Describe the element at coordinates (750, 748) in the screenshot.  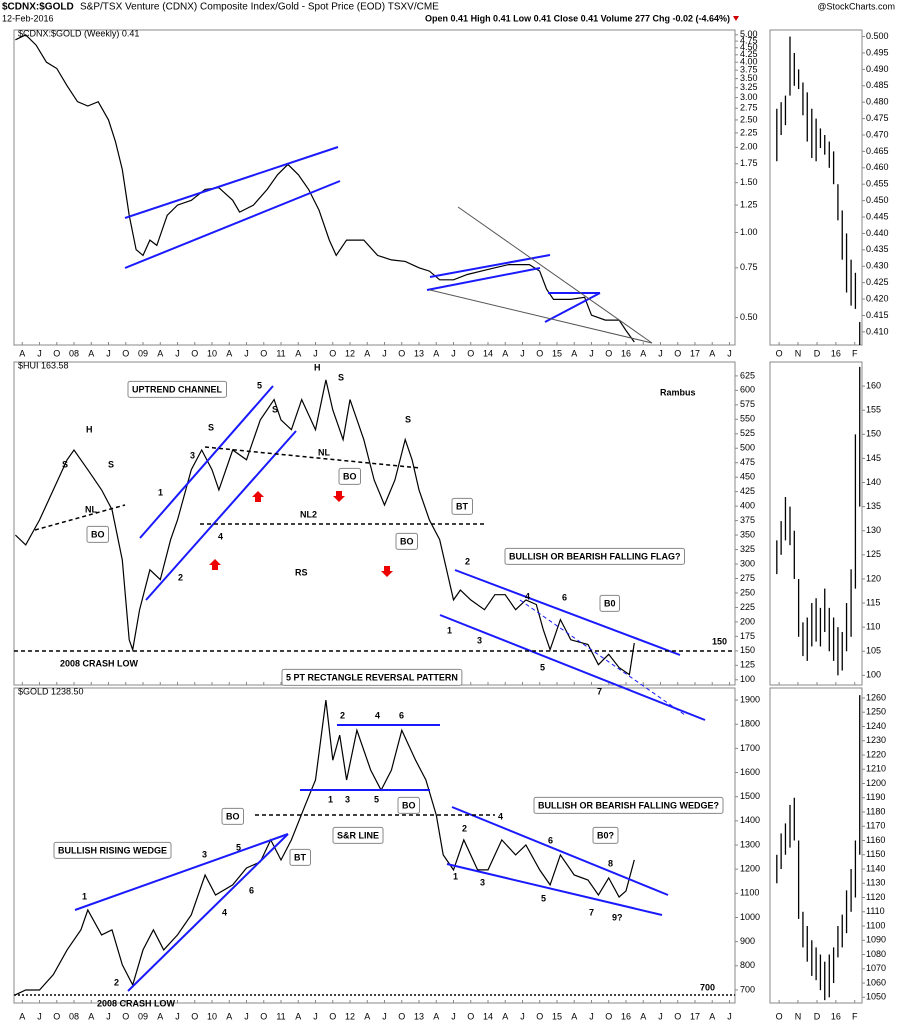
I see `y-tick-label: 1700` at that location.